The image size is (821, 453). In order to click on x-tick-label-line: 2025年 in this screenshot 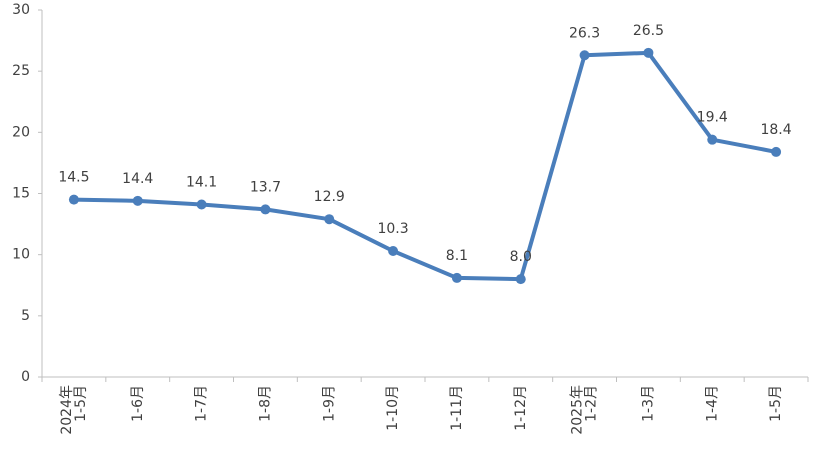, I will do `click(578, 410)`.